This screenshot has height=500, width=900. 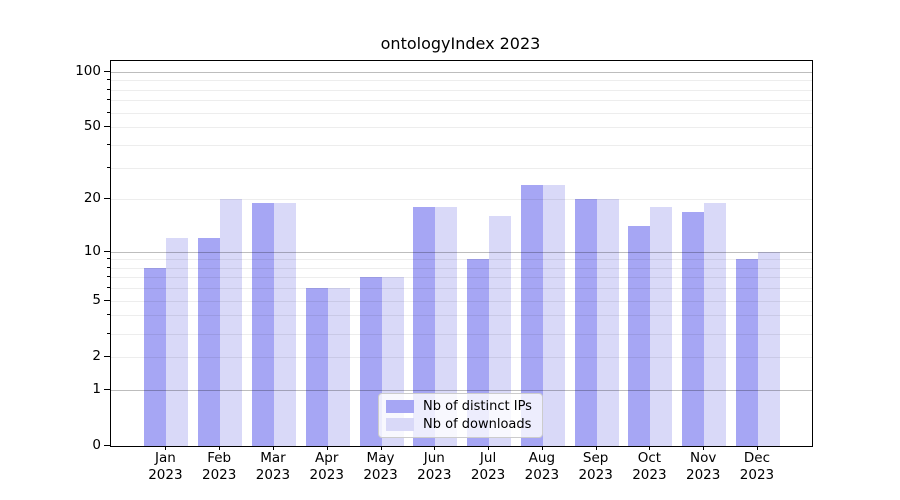 I want to click on bar-jun-distinct-ips, so click(x=424, y=326).